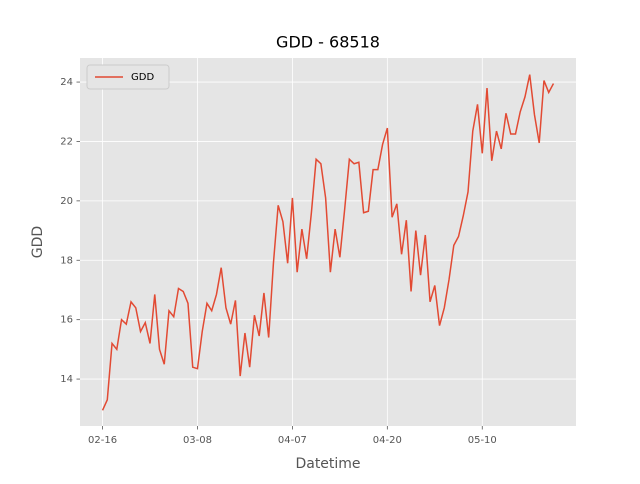 This screenshot has height=484, width=640. I want to click on x-tick-label: 04-07, so click(292, 440).